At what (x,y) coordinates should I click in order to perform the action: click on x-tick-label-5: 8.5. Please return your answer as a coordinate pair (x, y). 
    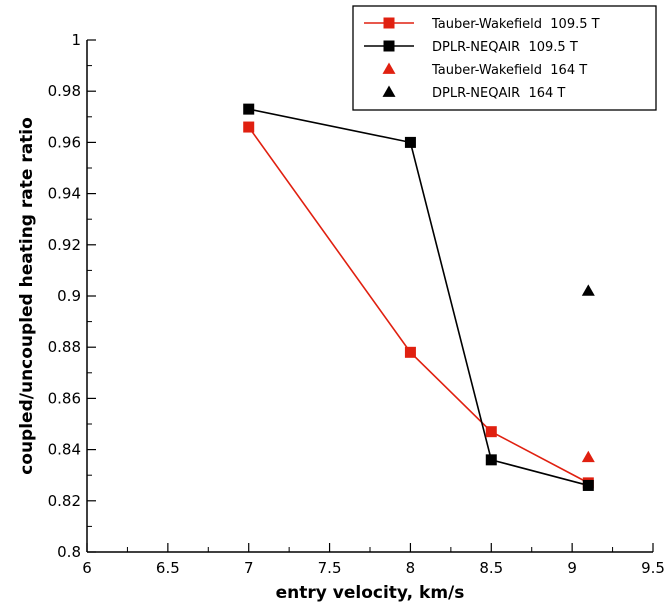
    Looking at the image, I should click on (491, 568).